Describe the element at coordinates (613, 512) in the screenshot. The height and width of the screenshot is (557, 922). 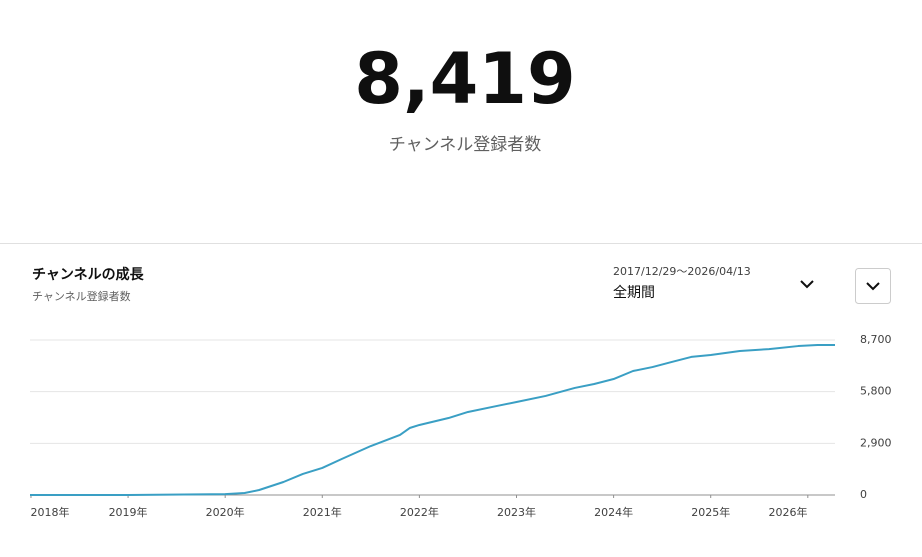
I see `x-tick-label: 2024年` at that location.